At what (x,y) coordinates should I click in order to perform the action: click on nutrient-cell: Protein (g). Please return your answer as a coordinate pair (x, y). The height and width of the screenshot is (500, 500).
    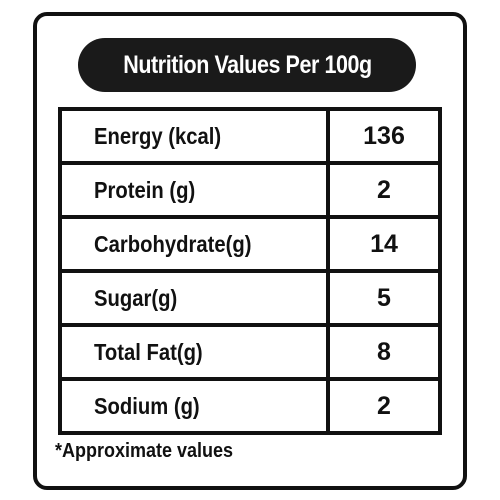
    Looking at the image, I should click on (196, 190).